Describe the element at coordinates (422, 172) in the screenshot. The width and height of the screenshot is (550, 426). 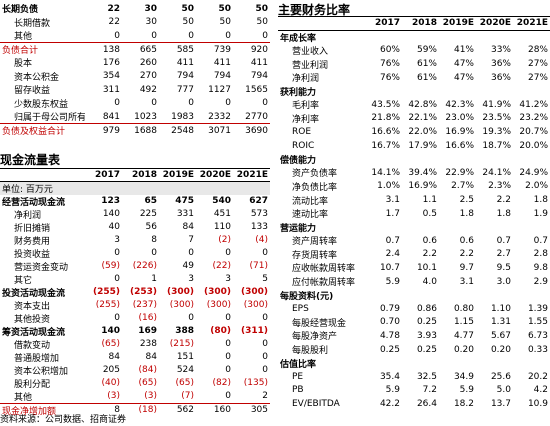
I see `value-cell: 39.4%` at that location.